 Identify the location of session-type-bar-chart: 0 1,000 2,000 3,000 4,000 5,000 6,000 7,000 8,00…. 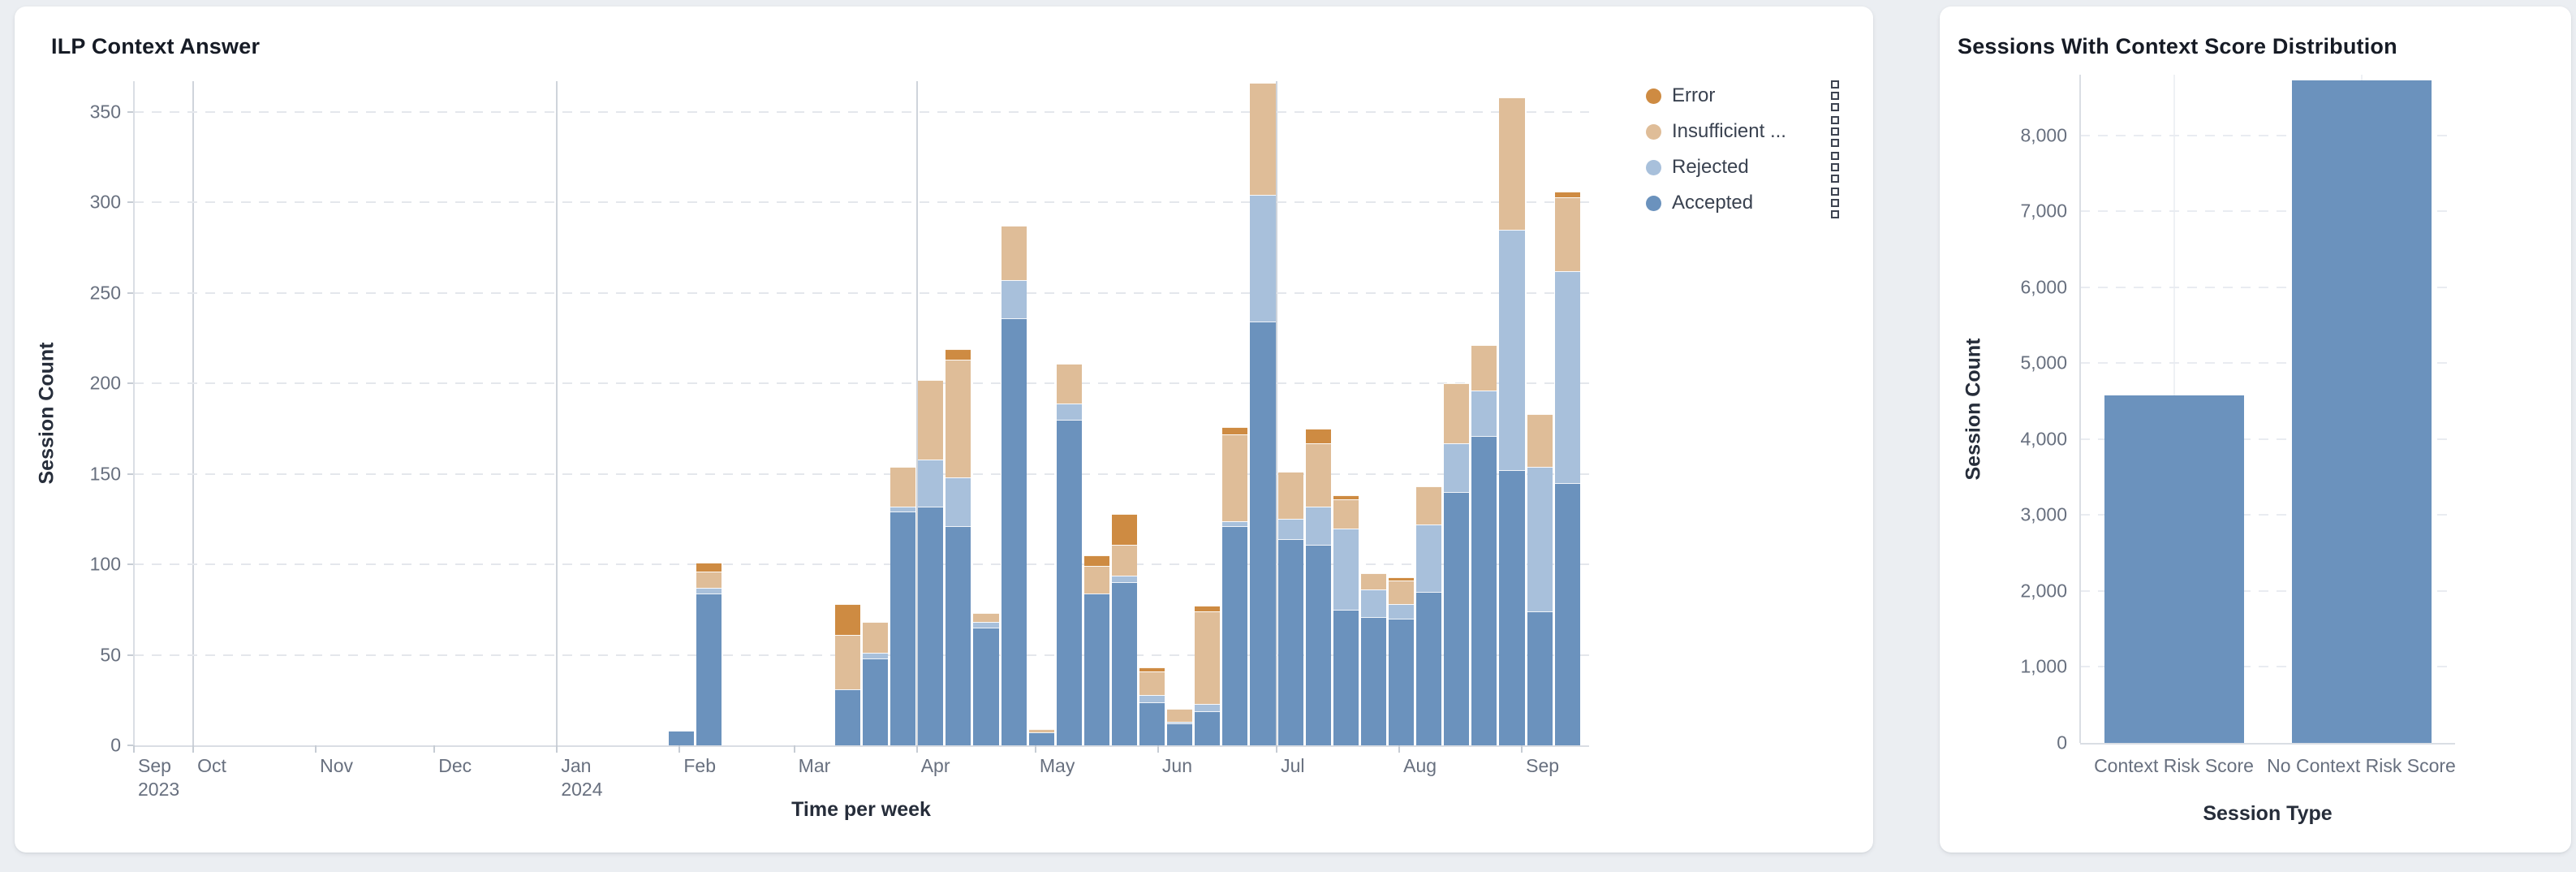
(2238, 426).